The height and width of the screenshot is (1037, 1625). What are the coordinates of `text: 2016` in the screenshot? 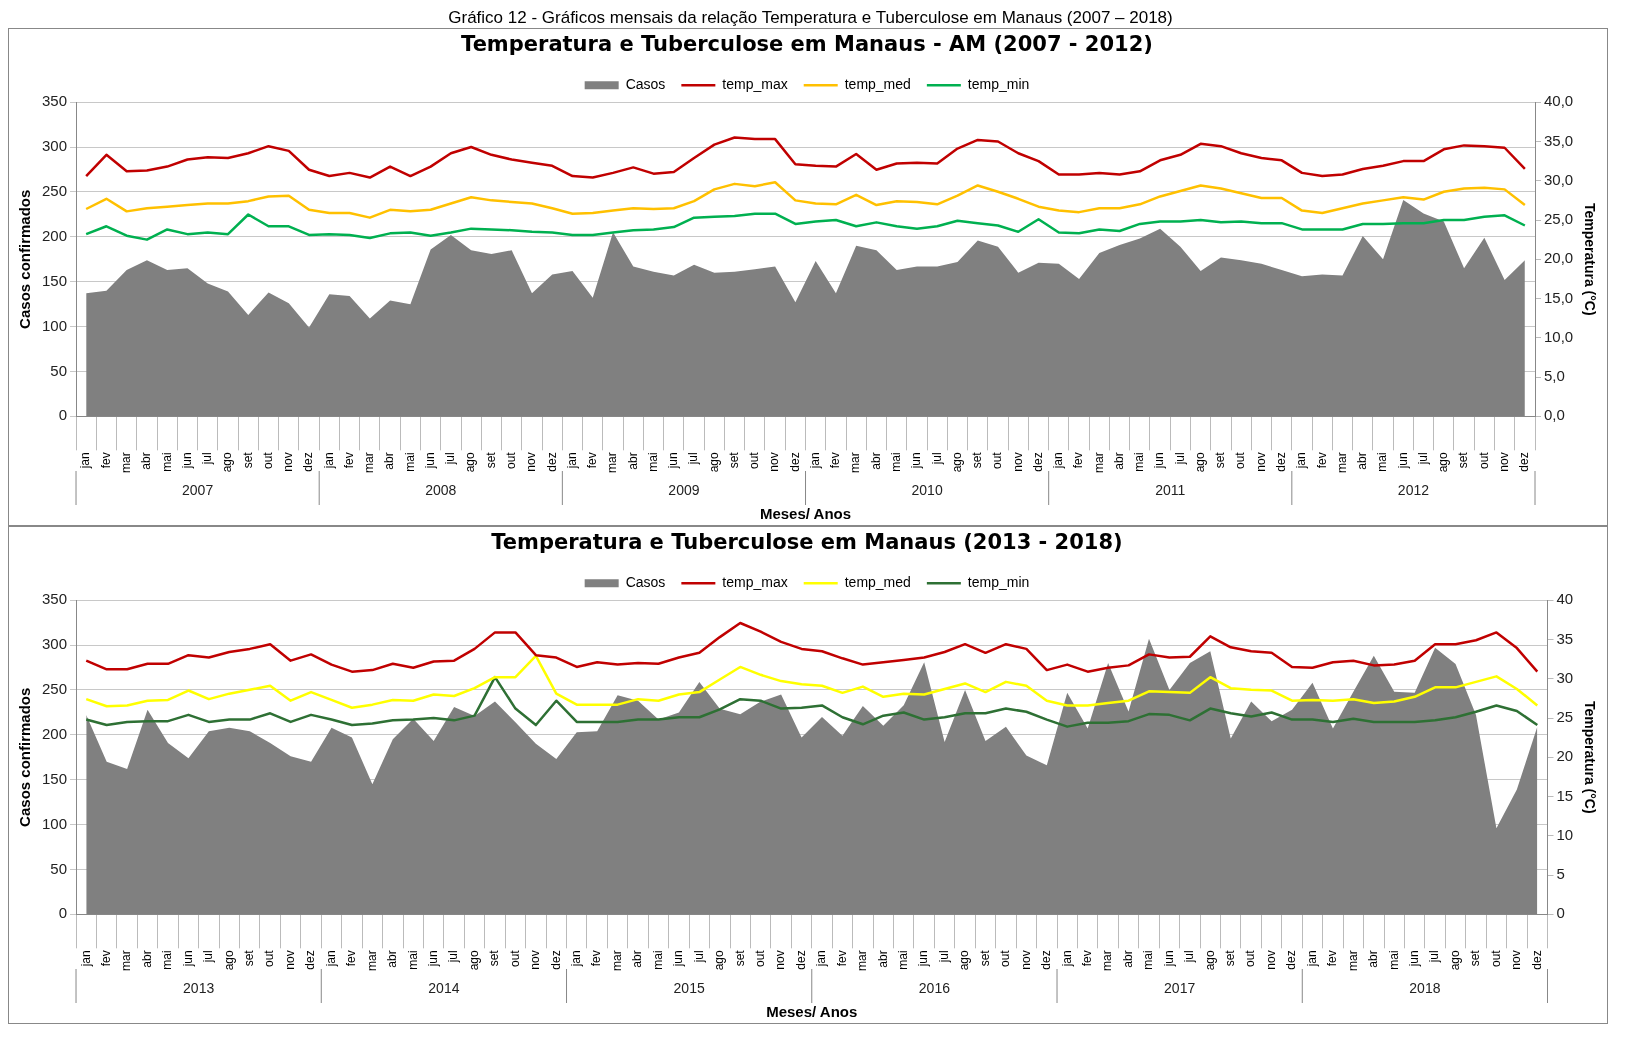 It's located at (934, 987).